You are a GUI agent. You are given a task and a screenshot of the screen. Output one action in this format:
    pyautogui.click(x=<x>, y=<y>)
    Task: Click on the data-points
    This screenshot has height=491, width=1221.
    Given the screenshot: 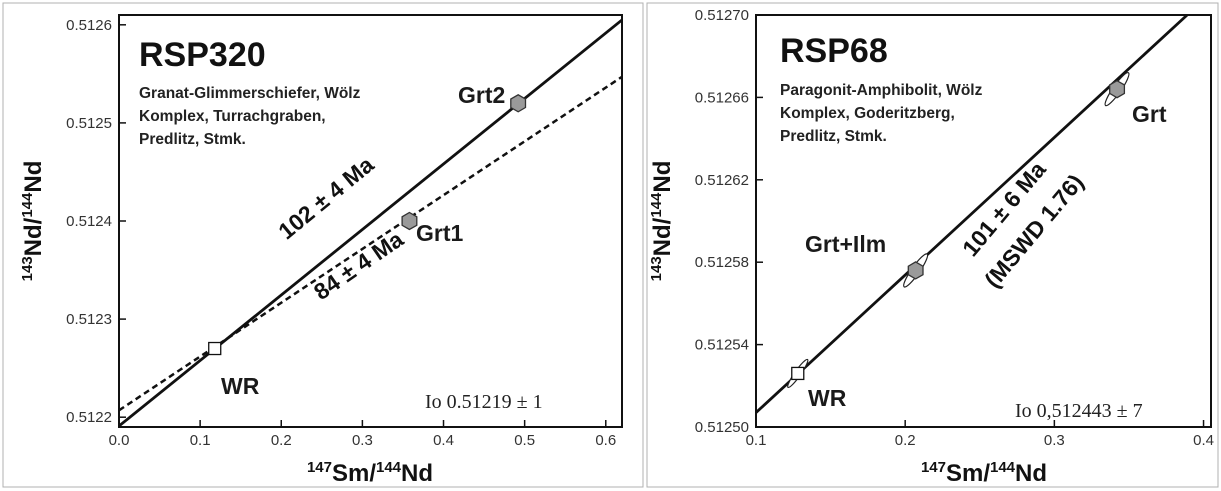 What is the action you would take?
    pyautogui.click(x=367, y=225)
    